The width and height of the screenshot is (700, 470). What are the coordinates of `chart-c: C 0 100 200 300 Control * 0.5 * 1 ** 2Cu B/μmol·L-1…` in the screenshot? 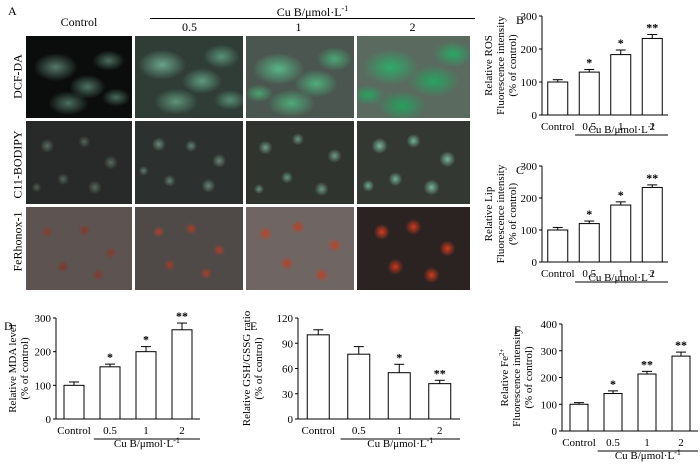 It's located at (575, 222).